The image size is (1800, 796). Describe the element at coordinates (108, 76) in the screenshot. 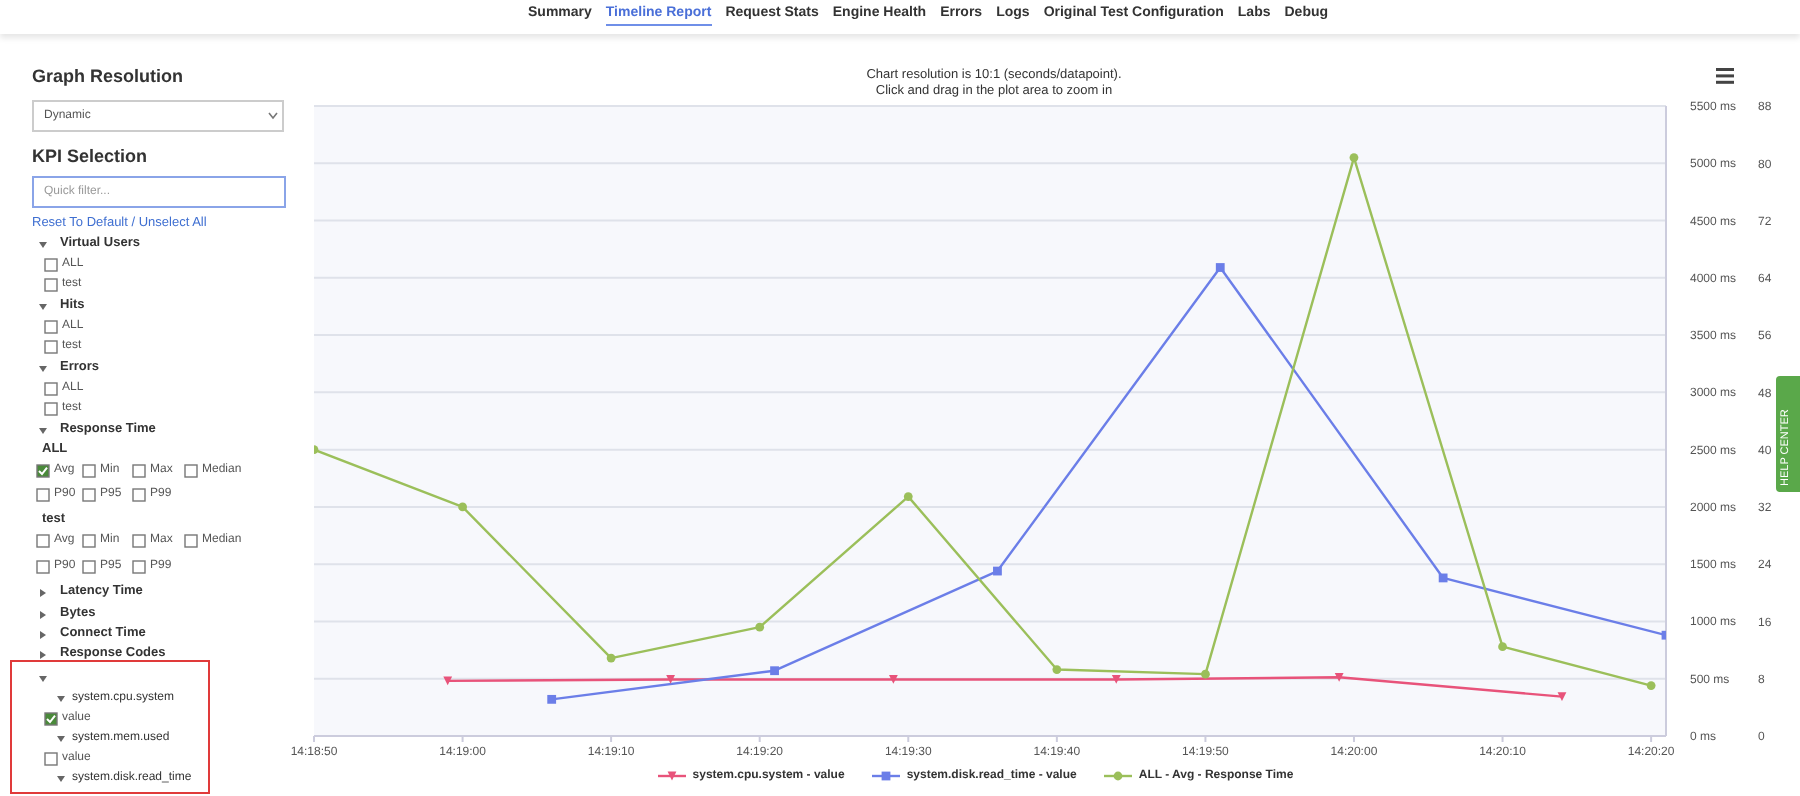

I see `text: Graph Resolution` at that location.